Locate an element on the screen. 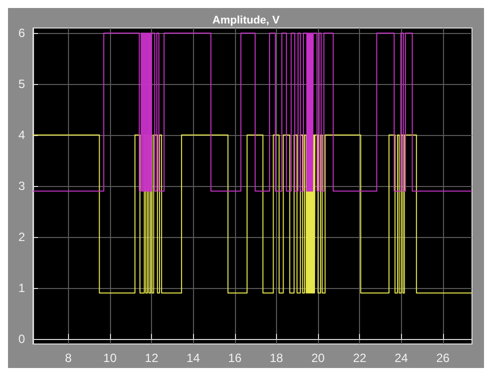 The height and width of the screenshot is (376, 492). x-tick-label: 10 is located at coordinates (110, 358).